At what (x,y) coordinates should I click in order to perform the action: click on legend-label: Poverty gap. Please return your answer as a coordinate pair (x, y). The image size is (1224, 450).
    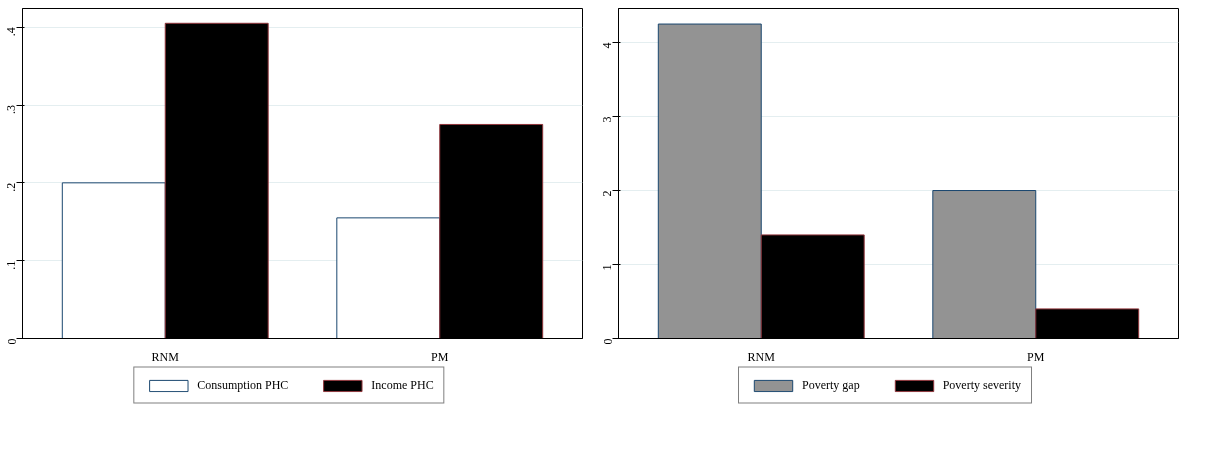
    Looking at the image, I should click on (831, 385).